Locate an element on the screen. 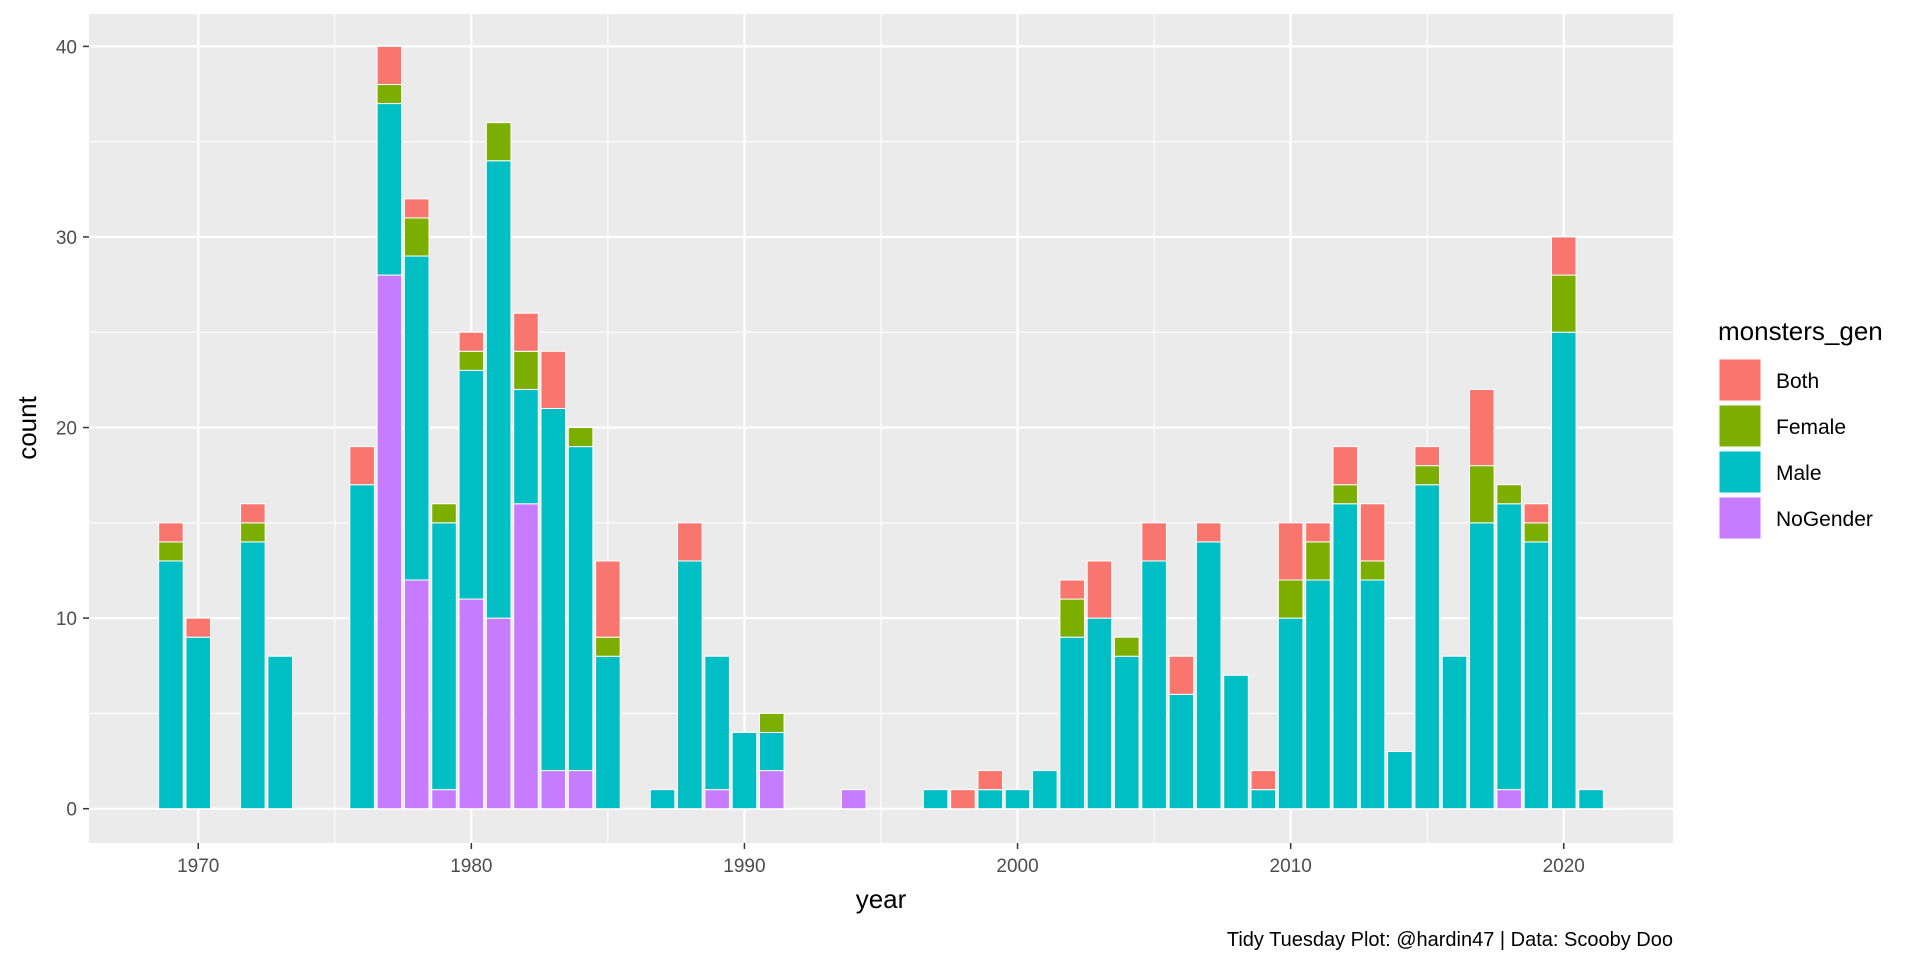  bar-female-2010 is located at coordinates (1290, 599).